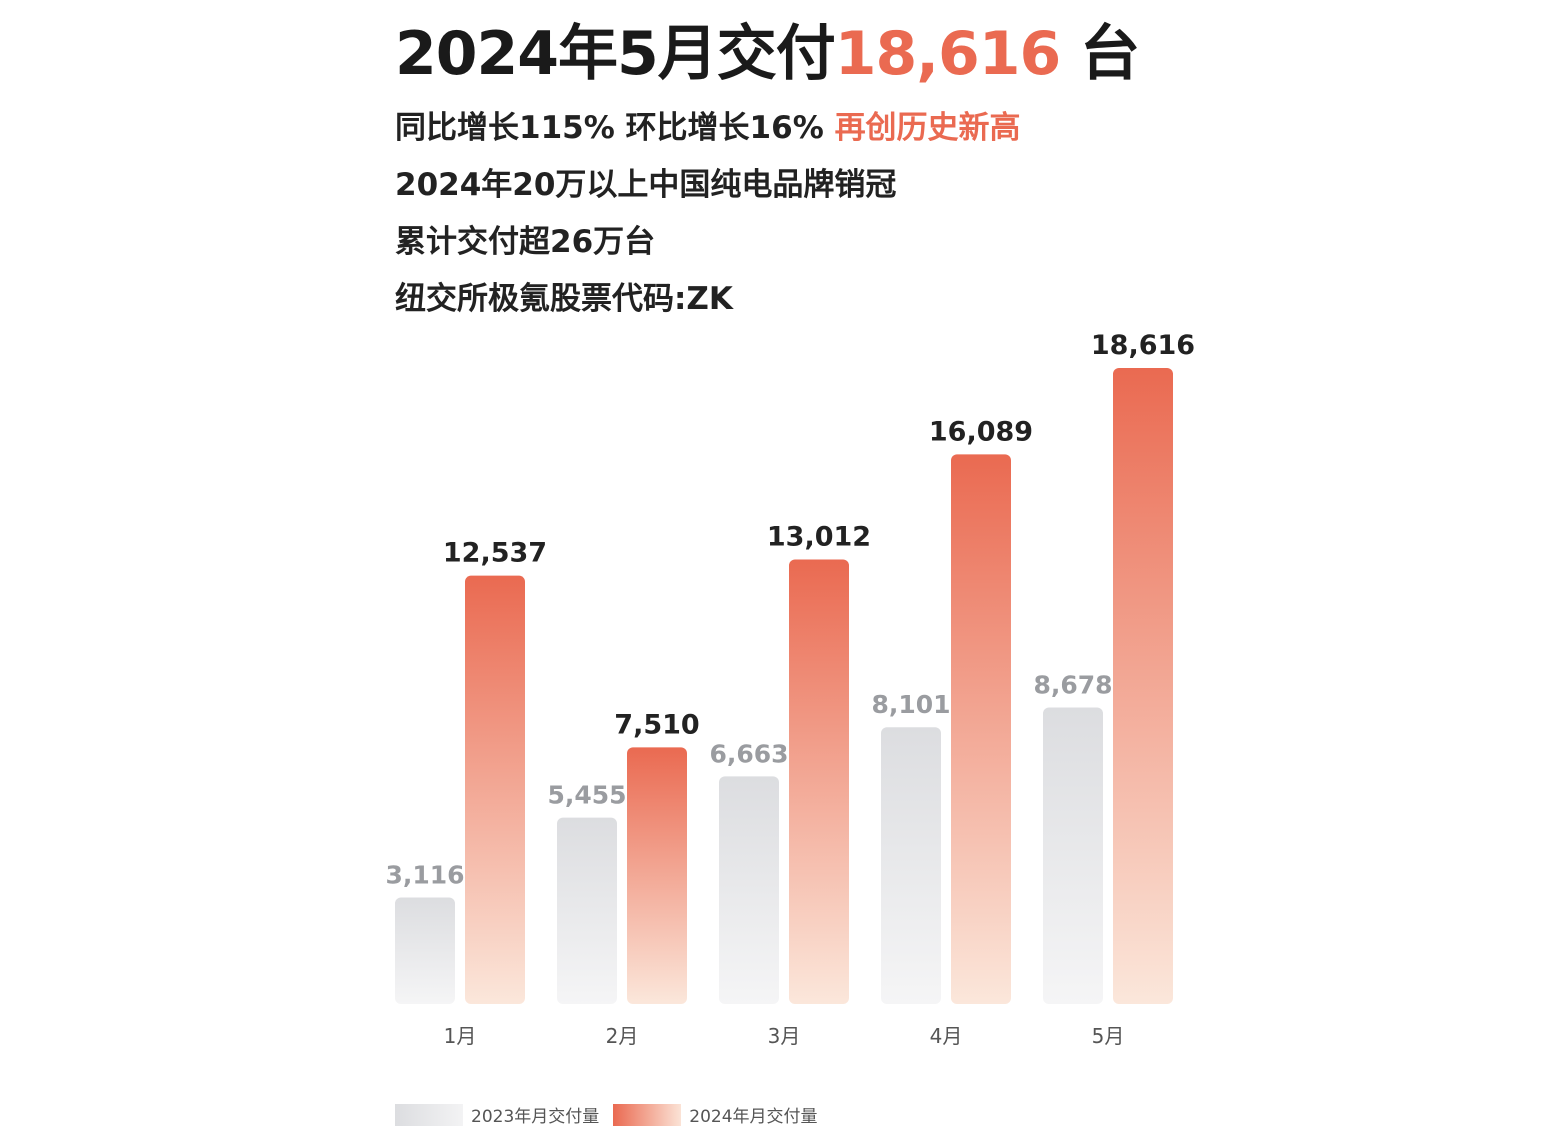 This screenshot has width=1547, height=1139. I want to click on value-label-2023-5: 8,678, so click(1072, 685).